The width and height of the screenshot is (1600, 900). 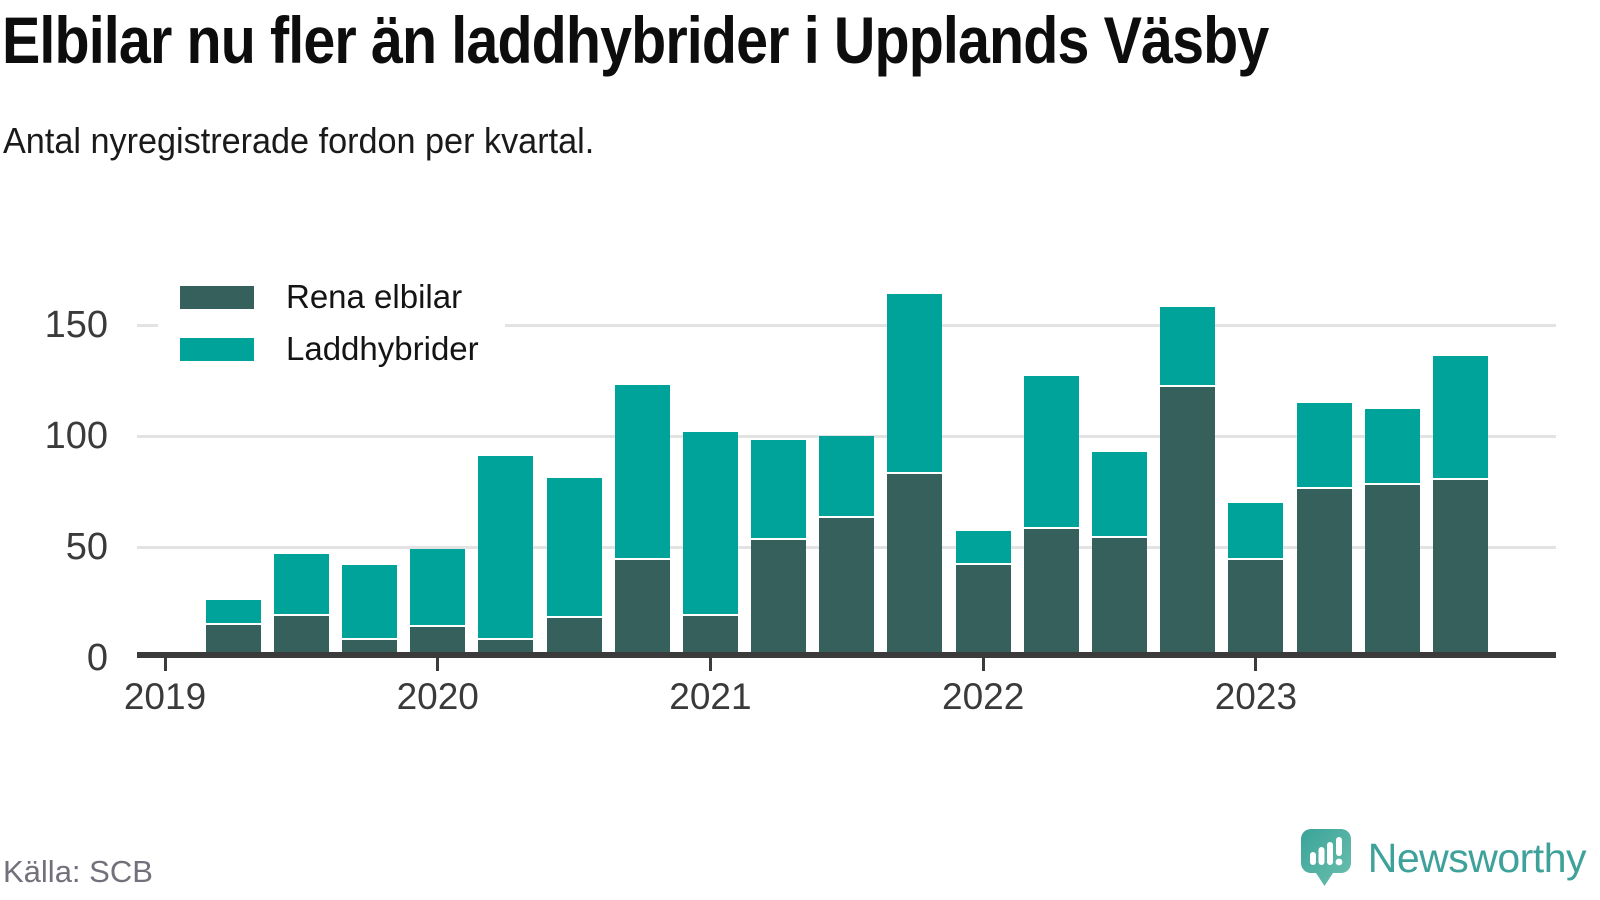 What do you see at coordinates (1477, 857) in the screenshot?
I see `brand-name: Newsworthy` at bounding box center [1477, 857].